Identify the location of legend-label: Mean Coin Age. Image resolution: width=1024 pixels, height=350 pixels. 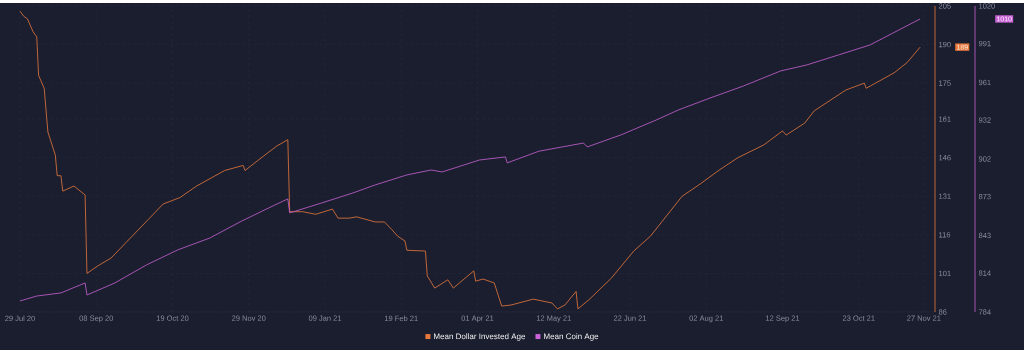
(571, 337).